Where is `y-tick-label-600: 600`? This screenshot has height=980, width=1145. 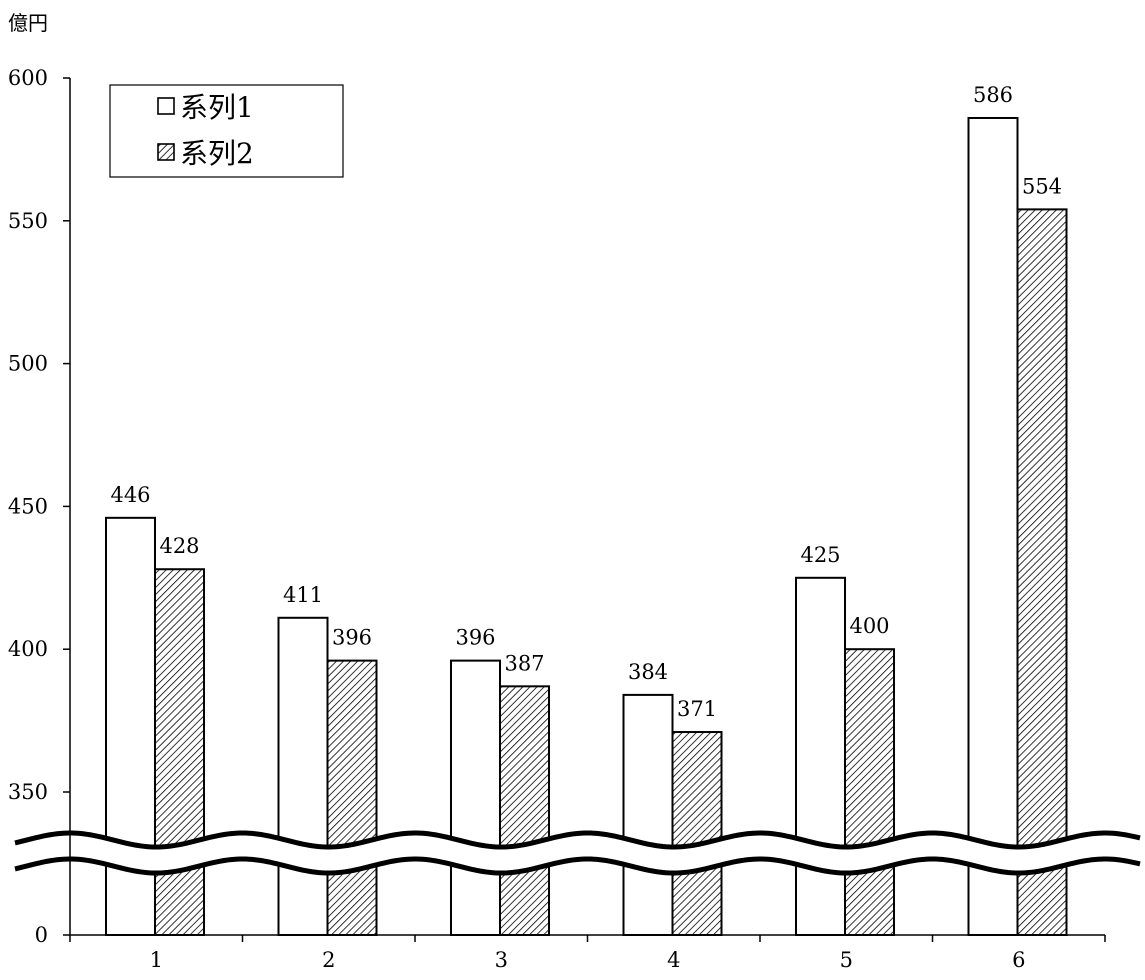 y-tick-label-600: 600 is located at coordinates (28, 78).